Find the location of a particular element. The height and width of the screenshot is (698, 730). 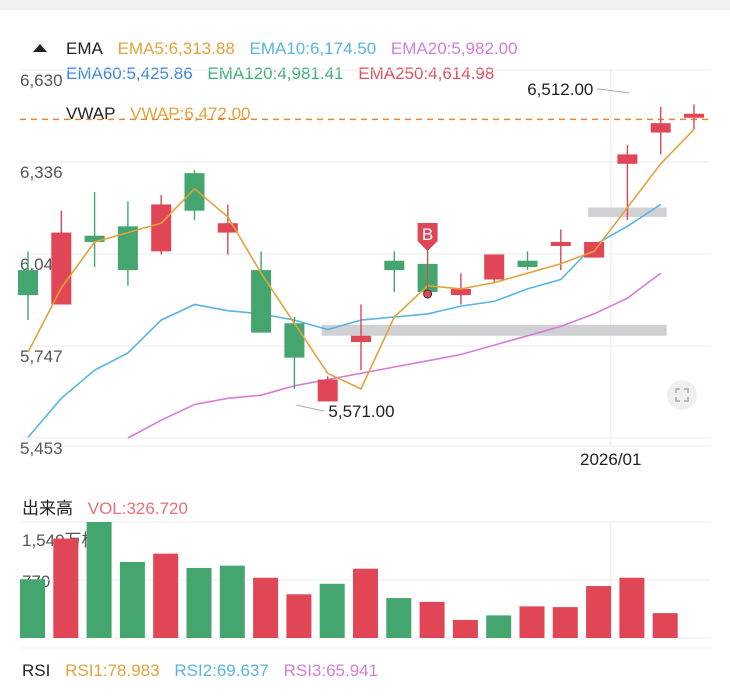

rsi2-value: RSI2:69.637 is located at coordinates (221, 670).